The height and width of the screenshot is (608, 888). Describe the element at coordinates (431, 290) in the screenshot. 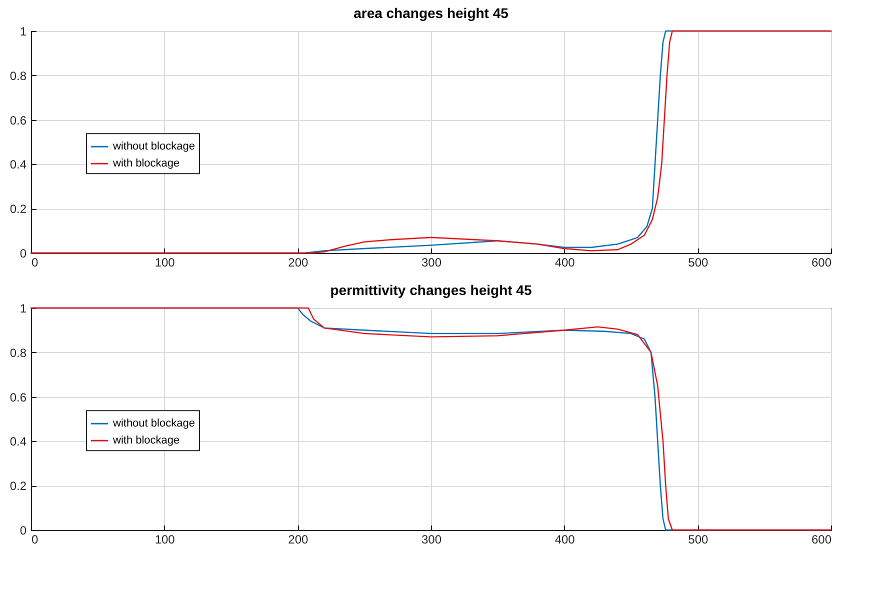

I see `chart-title: permittivity changes height 45` at that location.